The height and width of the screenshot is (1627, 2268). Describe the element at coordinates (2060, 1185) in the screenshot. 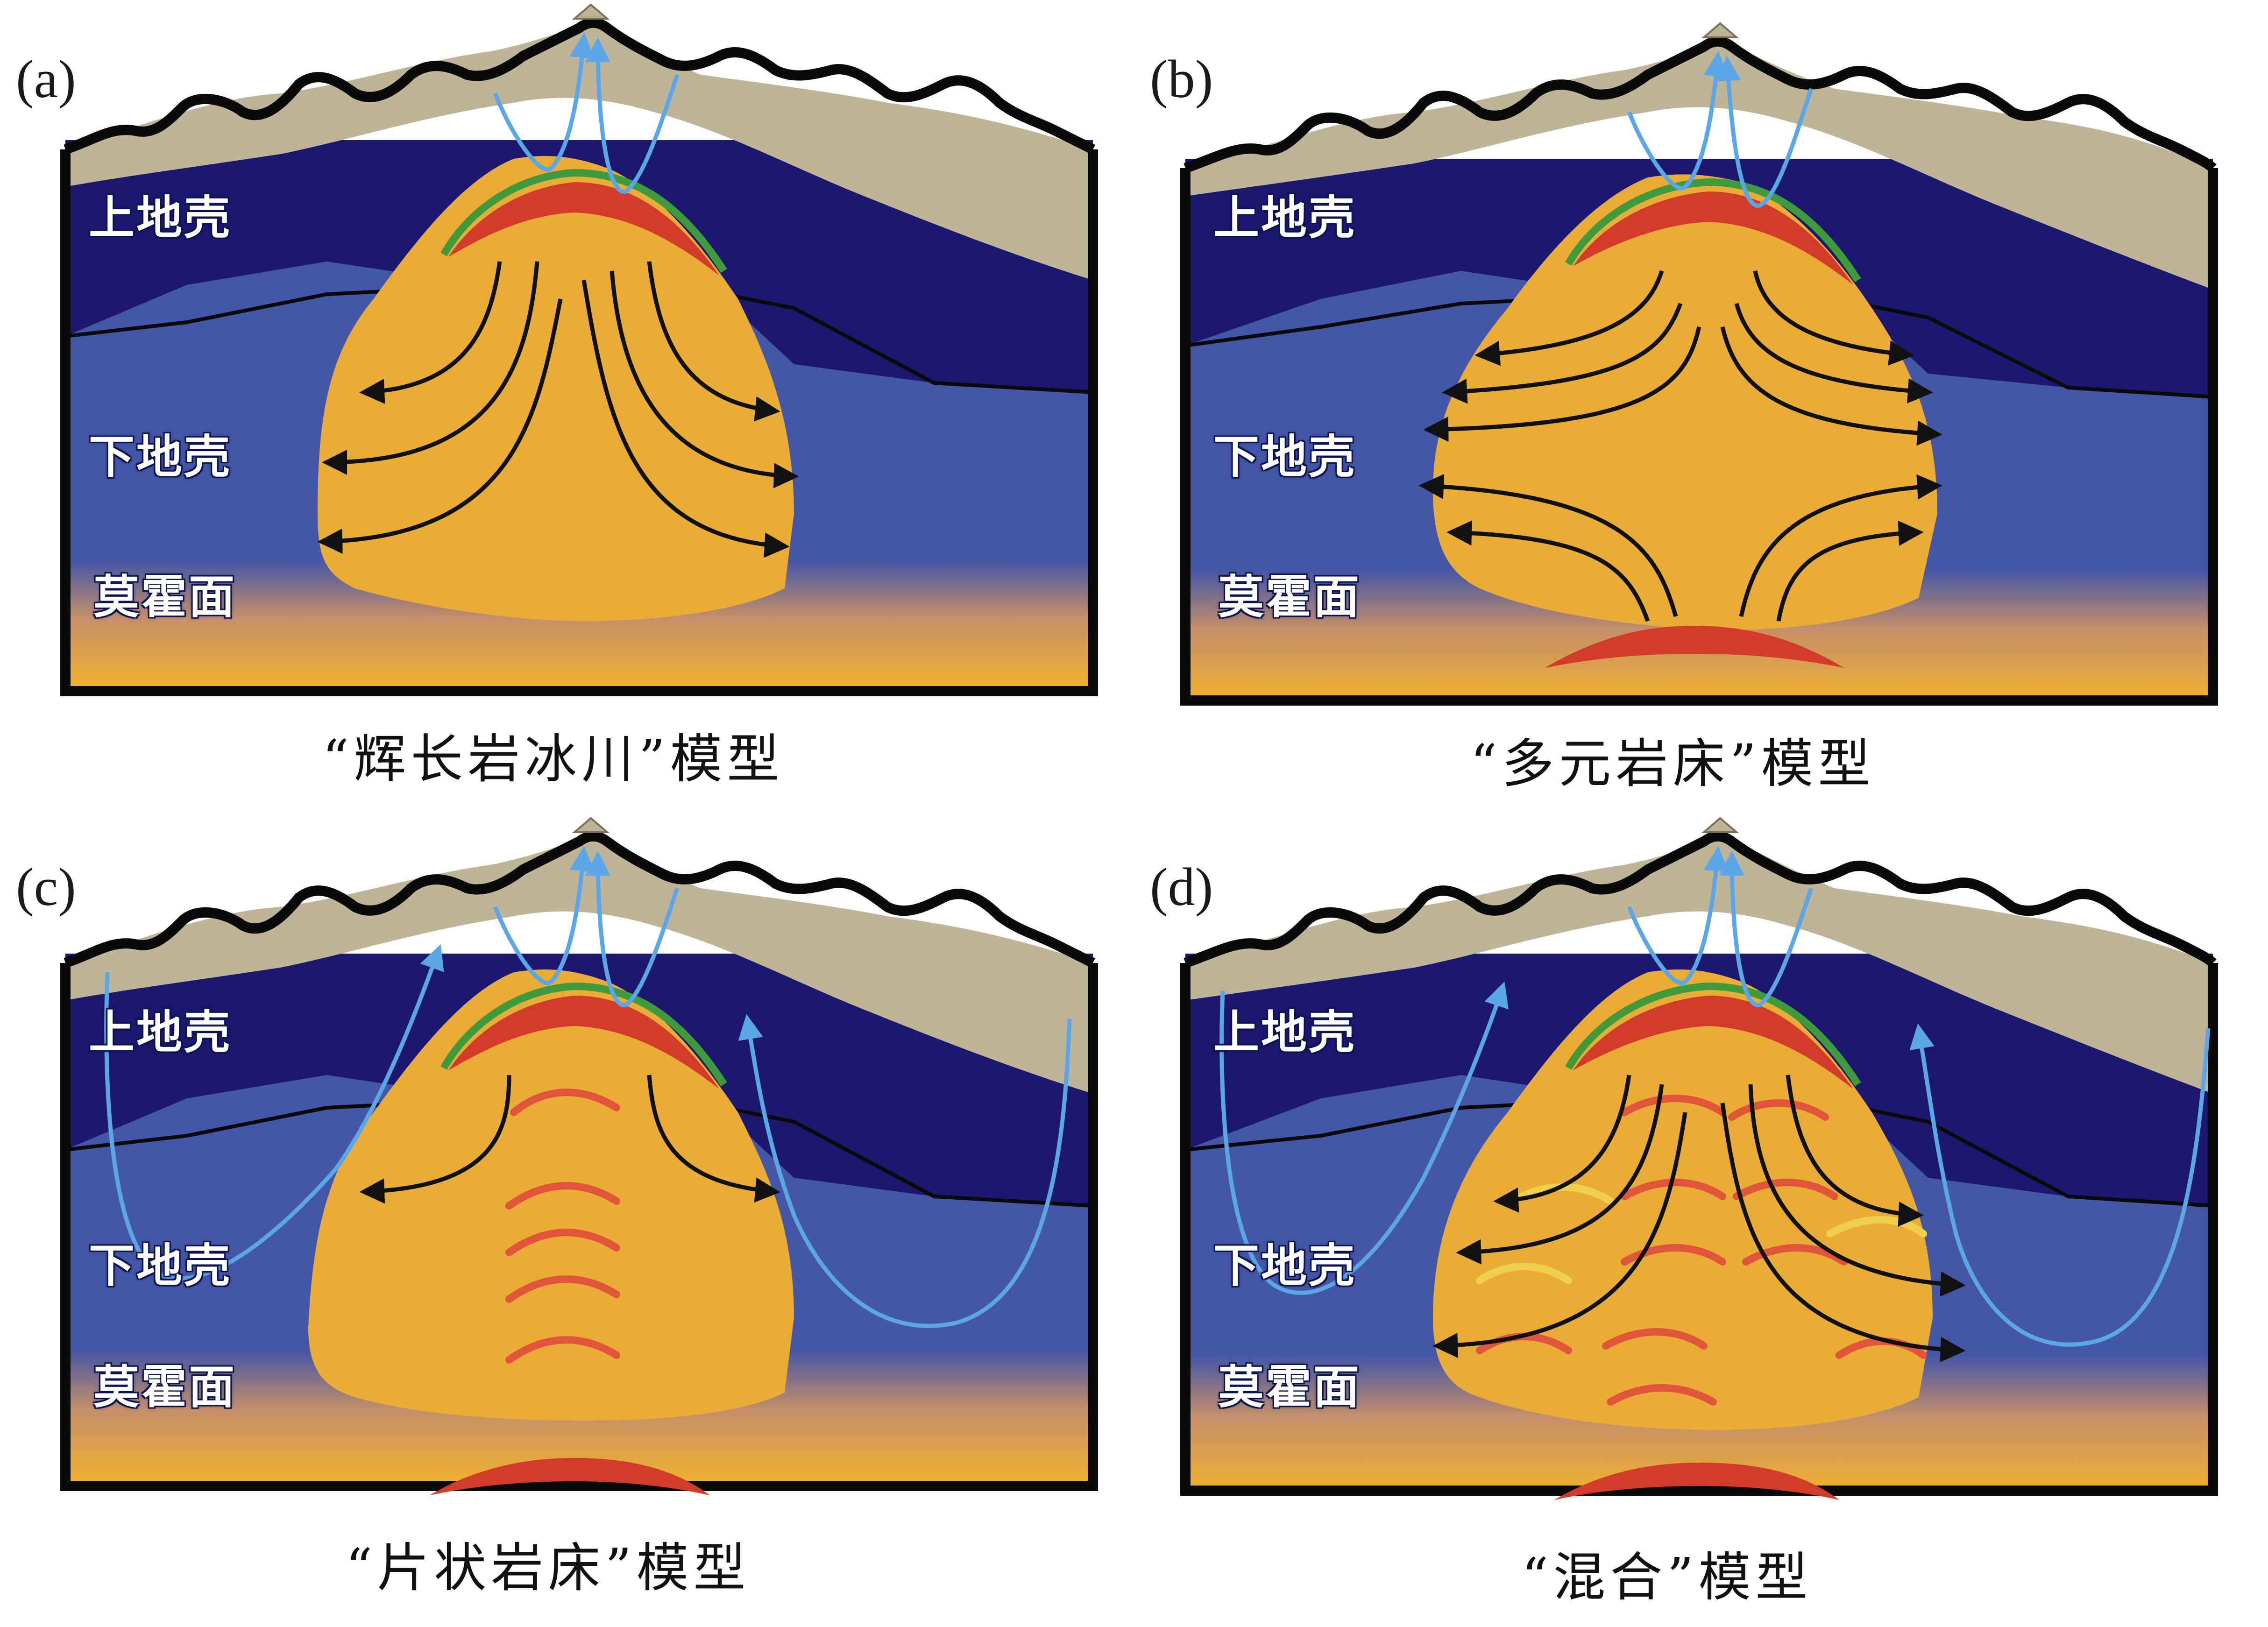

I see `fluid-loop-right` at that location.